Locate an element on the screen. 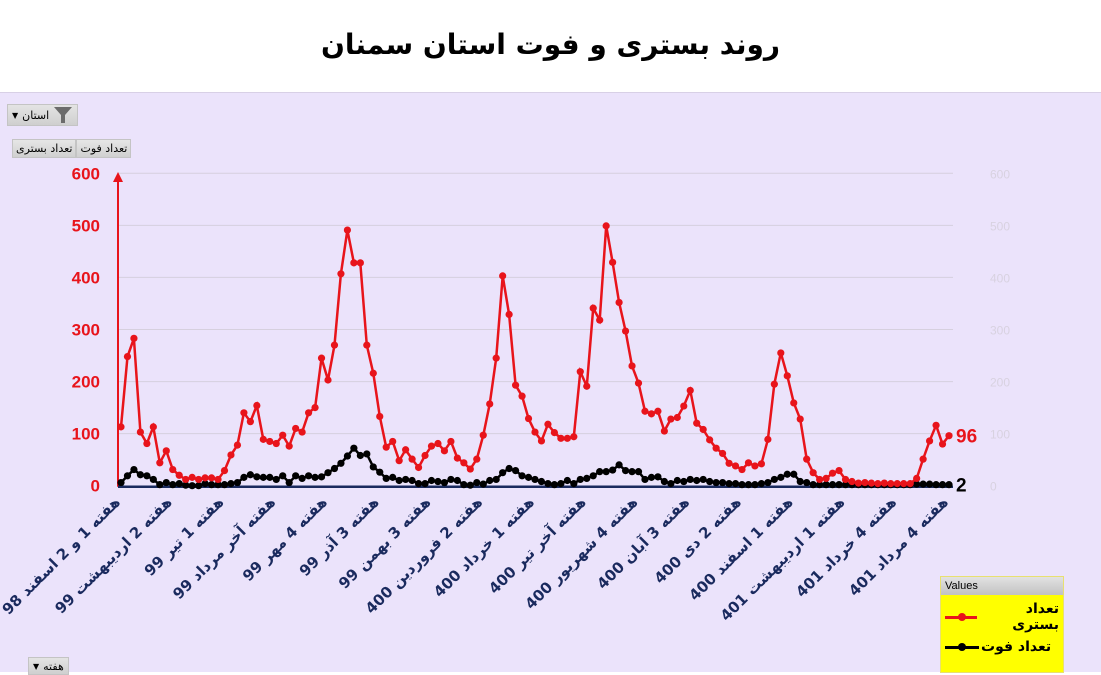  field-button-deaths: تعداد فوت is located at coordinates (104, 148).